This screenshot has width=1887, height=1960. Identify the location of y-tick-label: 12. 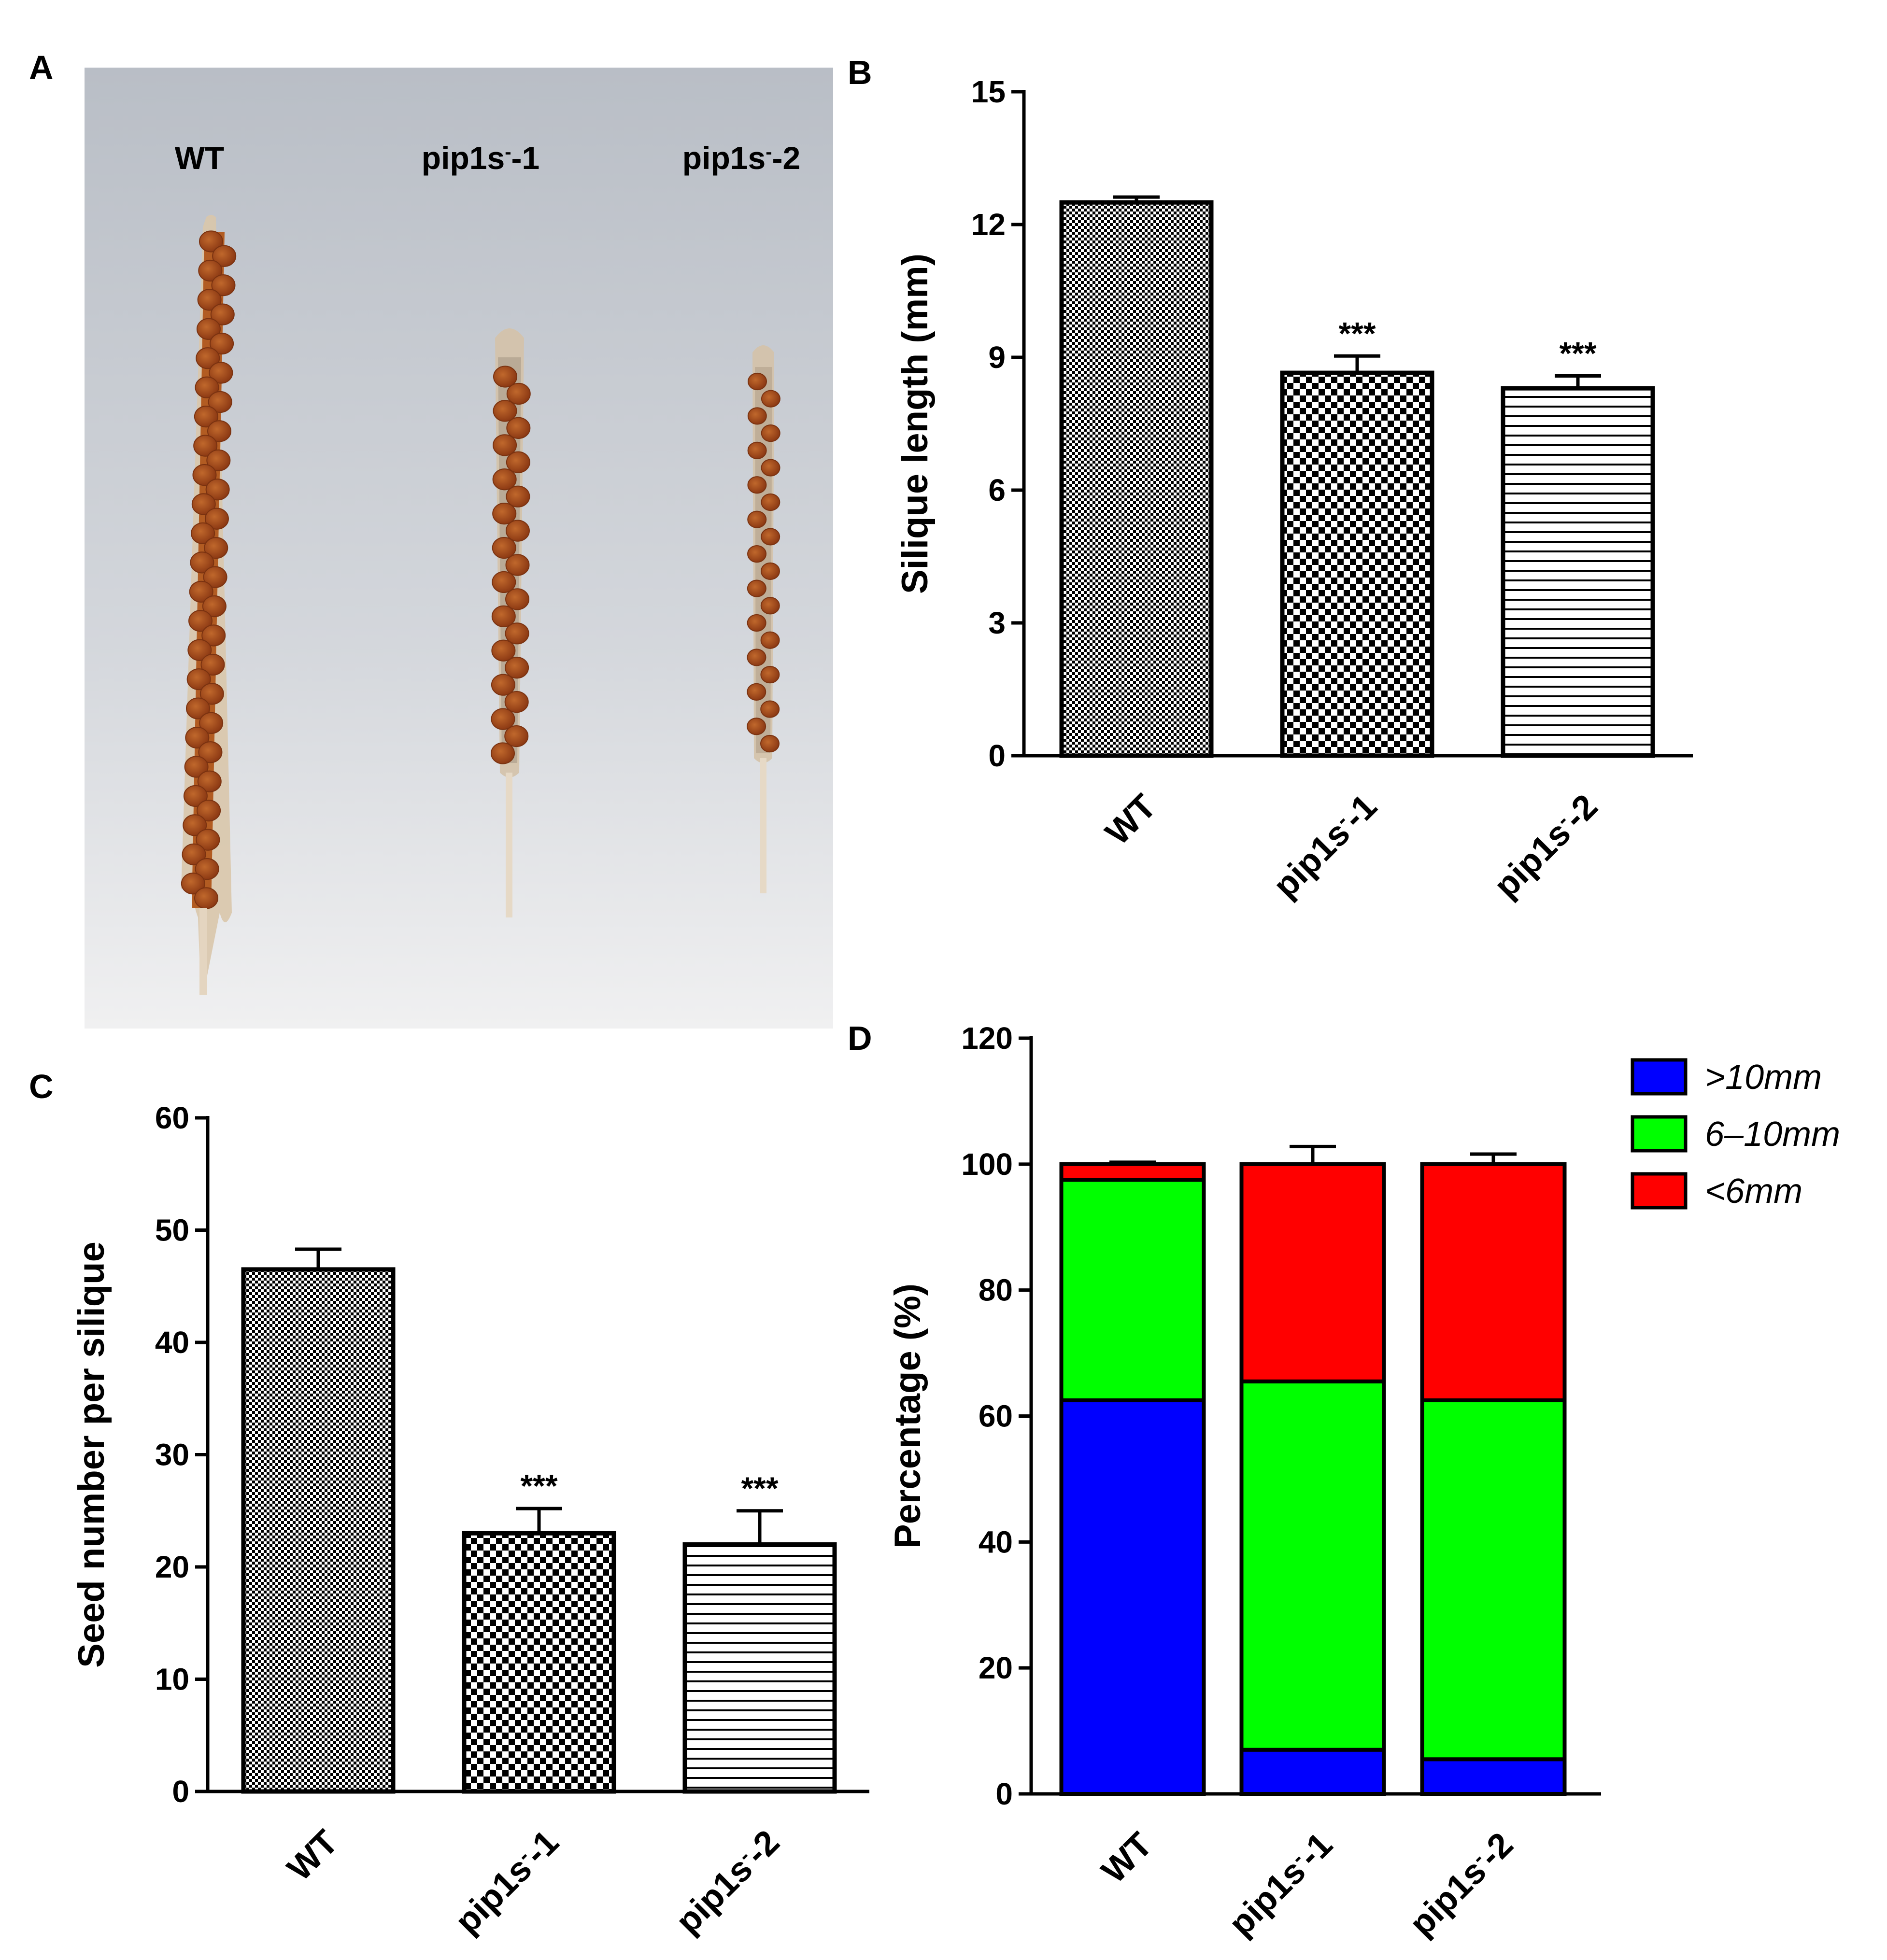
(988, 224).